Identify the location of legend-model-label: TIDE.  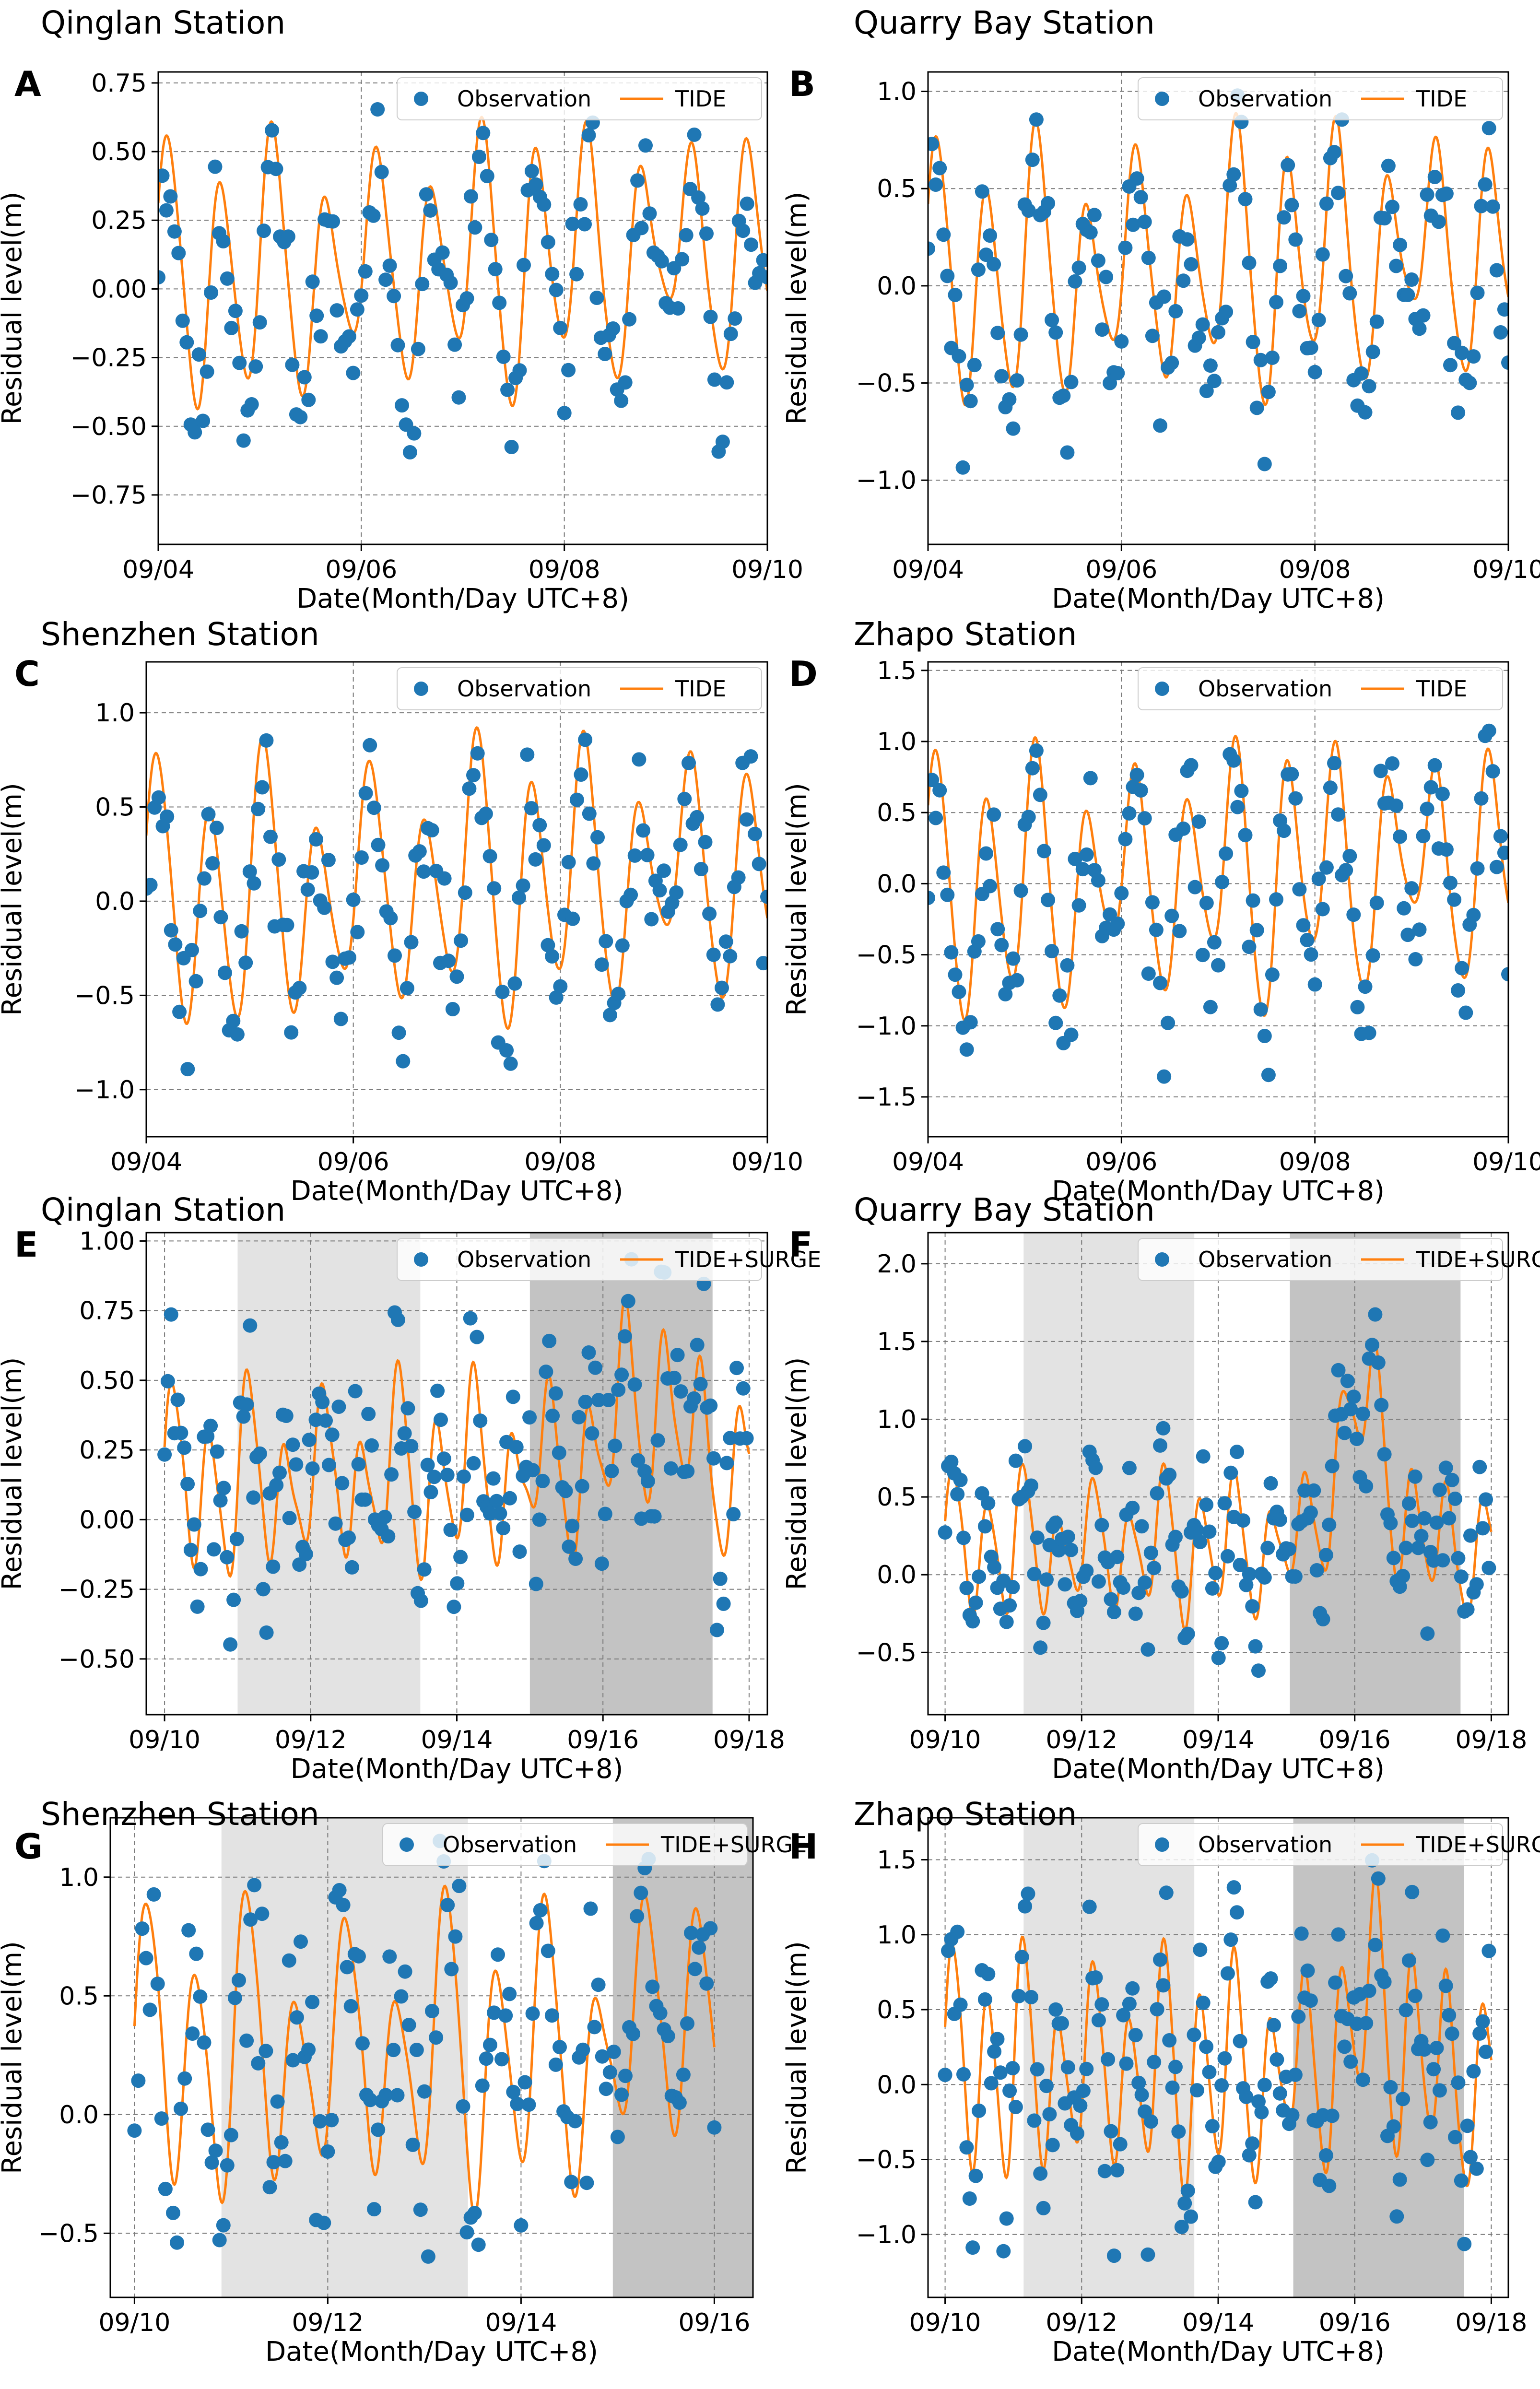
(1441, 689).